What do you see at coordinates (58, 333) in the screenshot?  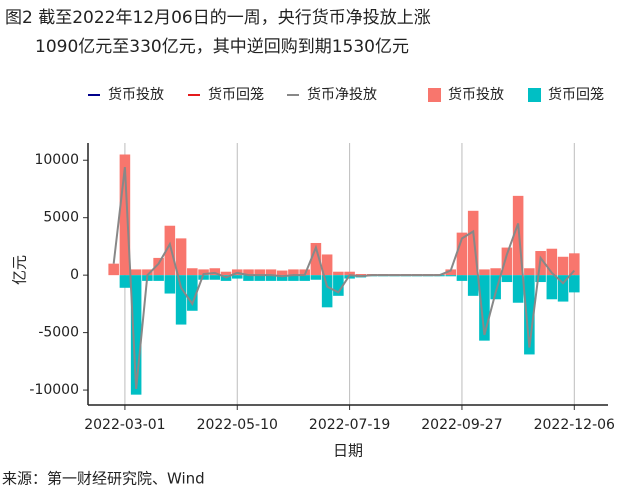 I see `y-tick-label: -5000` at bounding box center [58, 333].